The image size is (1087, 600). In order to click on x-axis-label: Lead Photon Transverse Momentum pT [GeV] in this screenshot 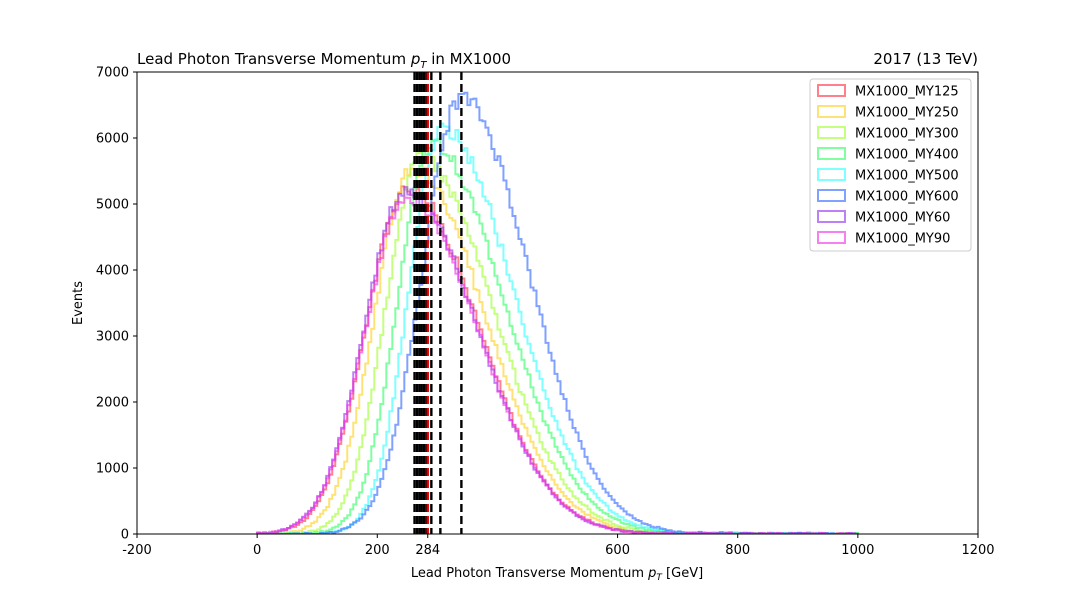, I will do `click(557, 574)`.